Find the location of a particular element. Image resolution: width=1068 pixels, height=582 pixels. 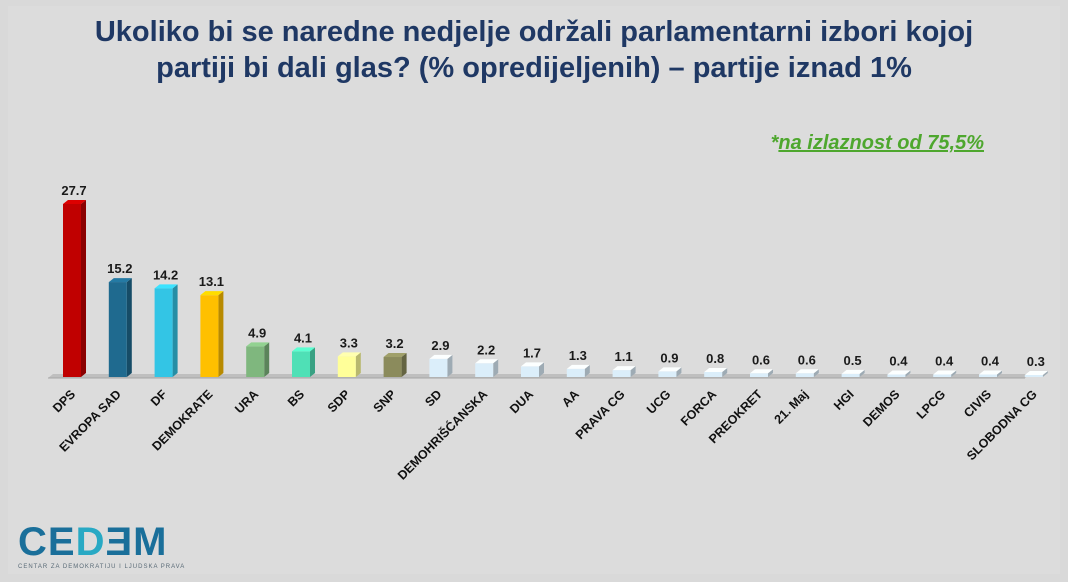

category-label-8: SD is located at coordinates (433, 398).